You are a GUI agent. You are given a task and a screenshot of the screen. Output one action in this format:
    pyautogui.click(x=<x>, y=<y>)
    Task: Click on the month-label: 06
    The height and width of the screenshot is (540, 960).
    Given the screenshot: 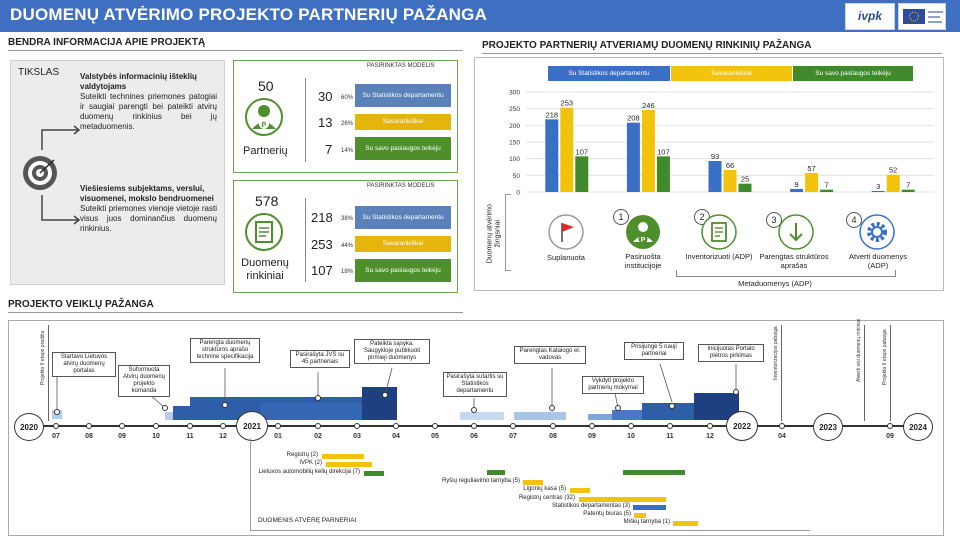 What is the action you would take?
    pyautogui.click(x=474, y=436)
    